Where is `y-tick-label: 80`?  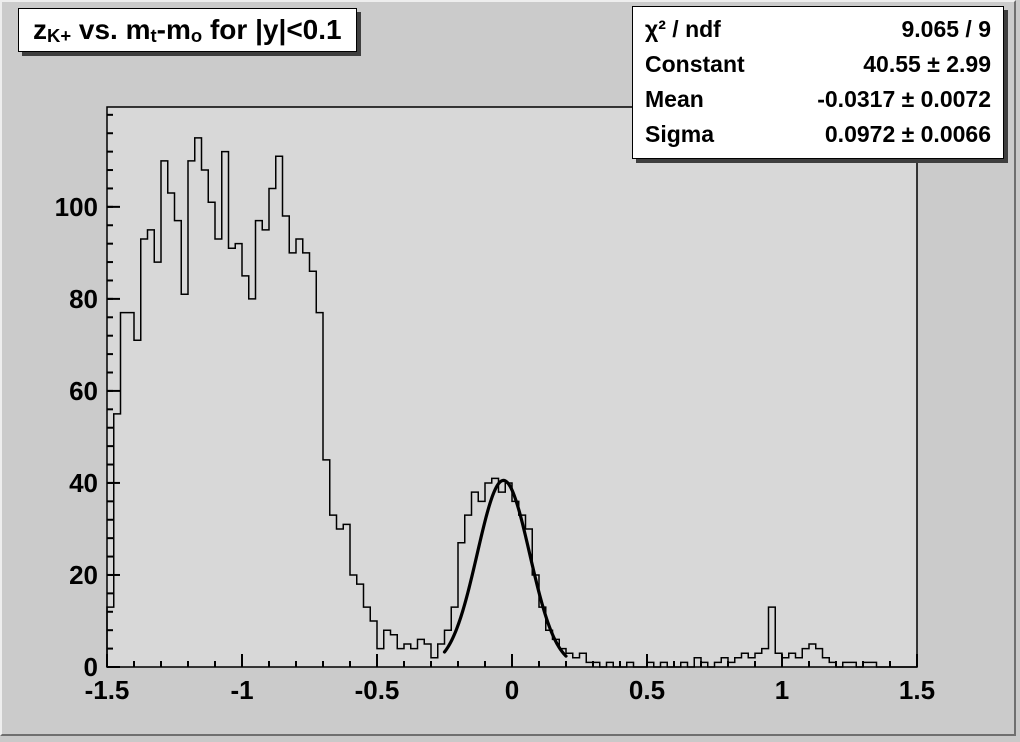
y-tick-label: 80 is located at coordinates (83, 299).